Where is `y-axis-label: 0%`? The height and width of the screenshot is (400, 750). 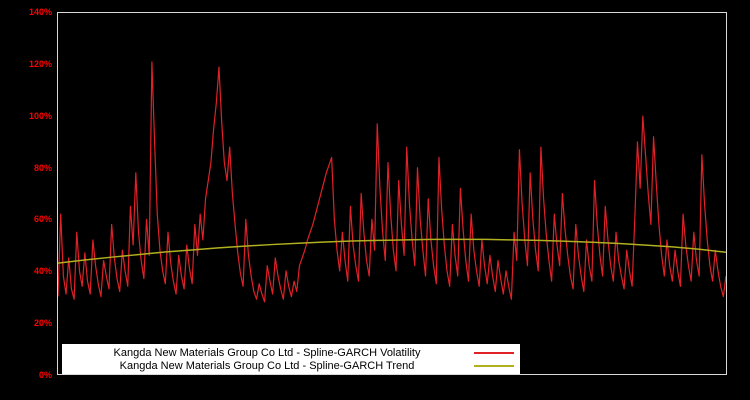 y-axis-label: 0% is located at coordinates (45, 375).